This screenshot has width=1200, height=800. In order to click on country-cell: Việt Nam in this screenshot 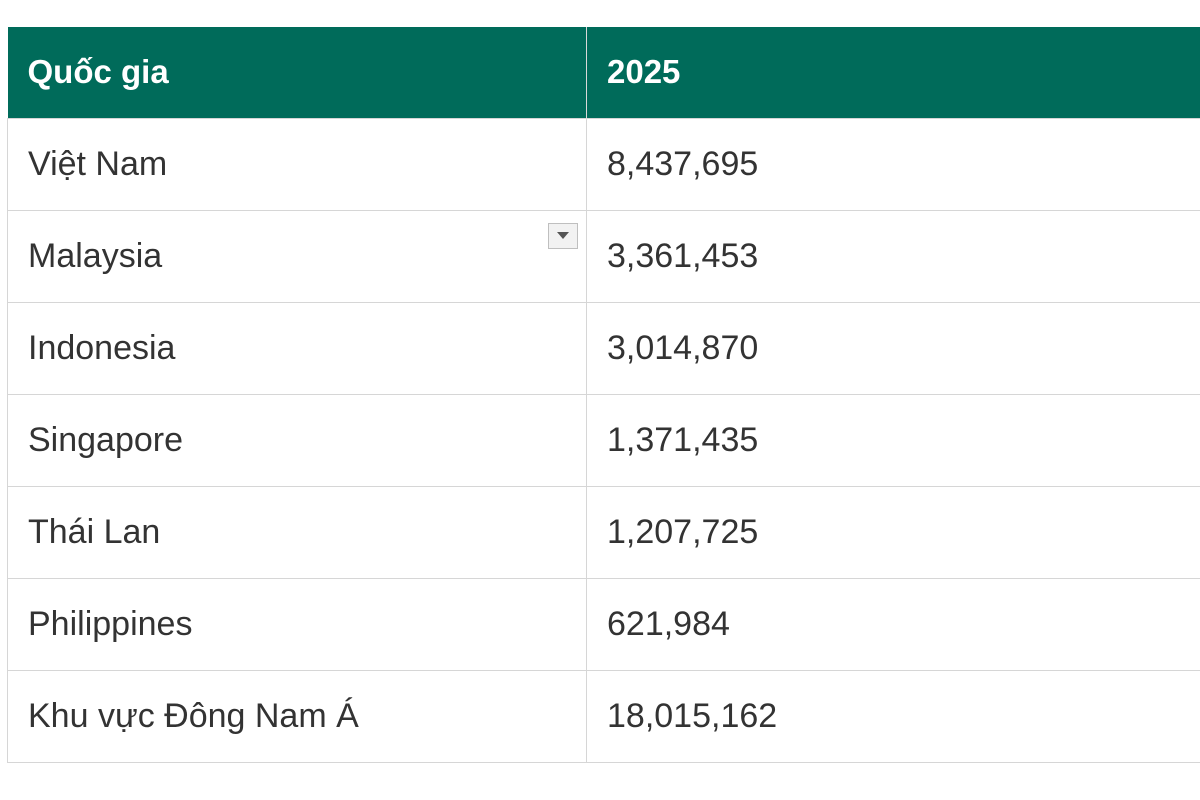, I will do `click(297, 164)`.